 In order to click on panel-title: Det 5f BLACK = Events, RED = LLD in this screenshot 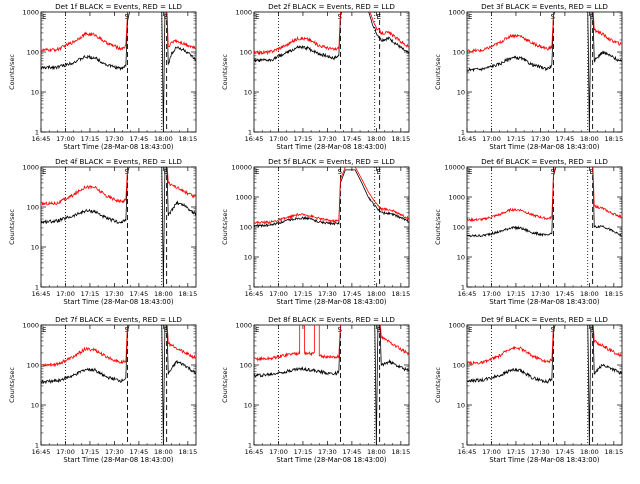, I will do `click(331, 161)`.